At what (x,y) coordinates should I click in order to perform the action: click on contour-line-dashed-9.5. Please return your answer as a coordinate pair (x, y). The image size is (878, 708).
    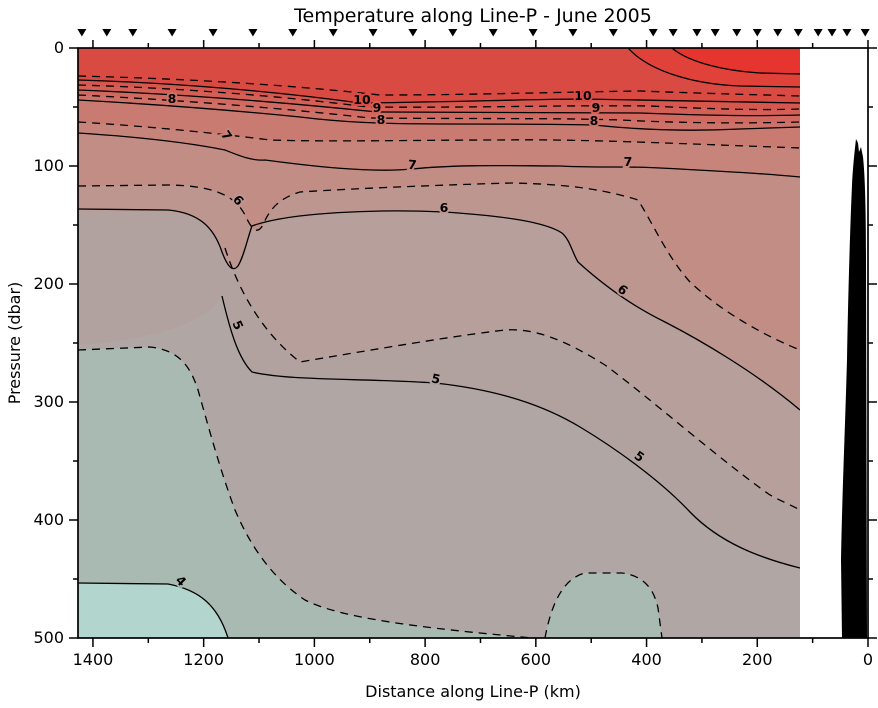
    Looking at the image, I should click on (439, 97).